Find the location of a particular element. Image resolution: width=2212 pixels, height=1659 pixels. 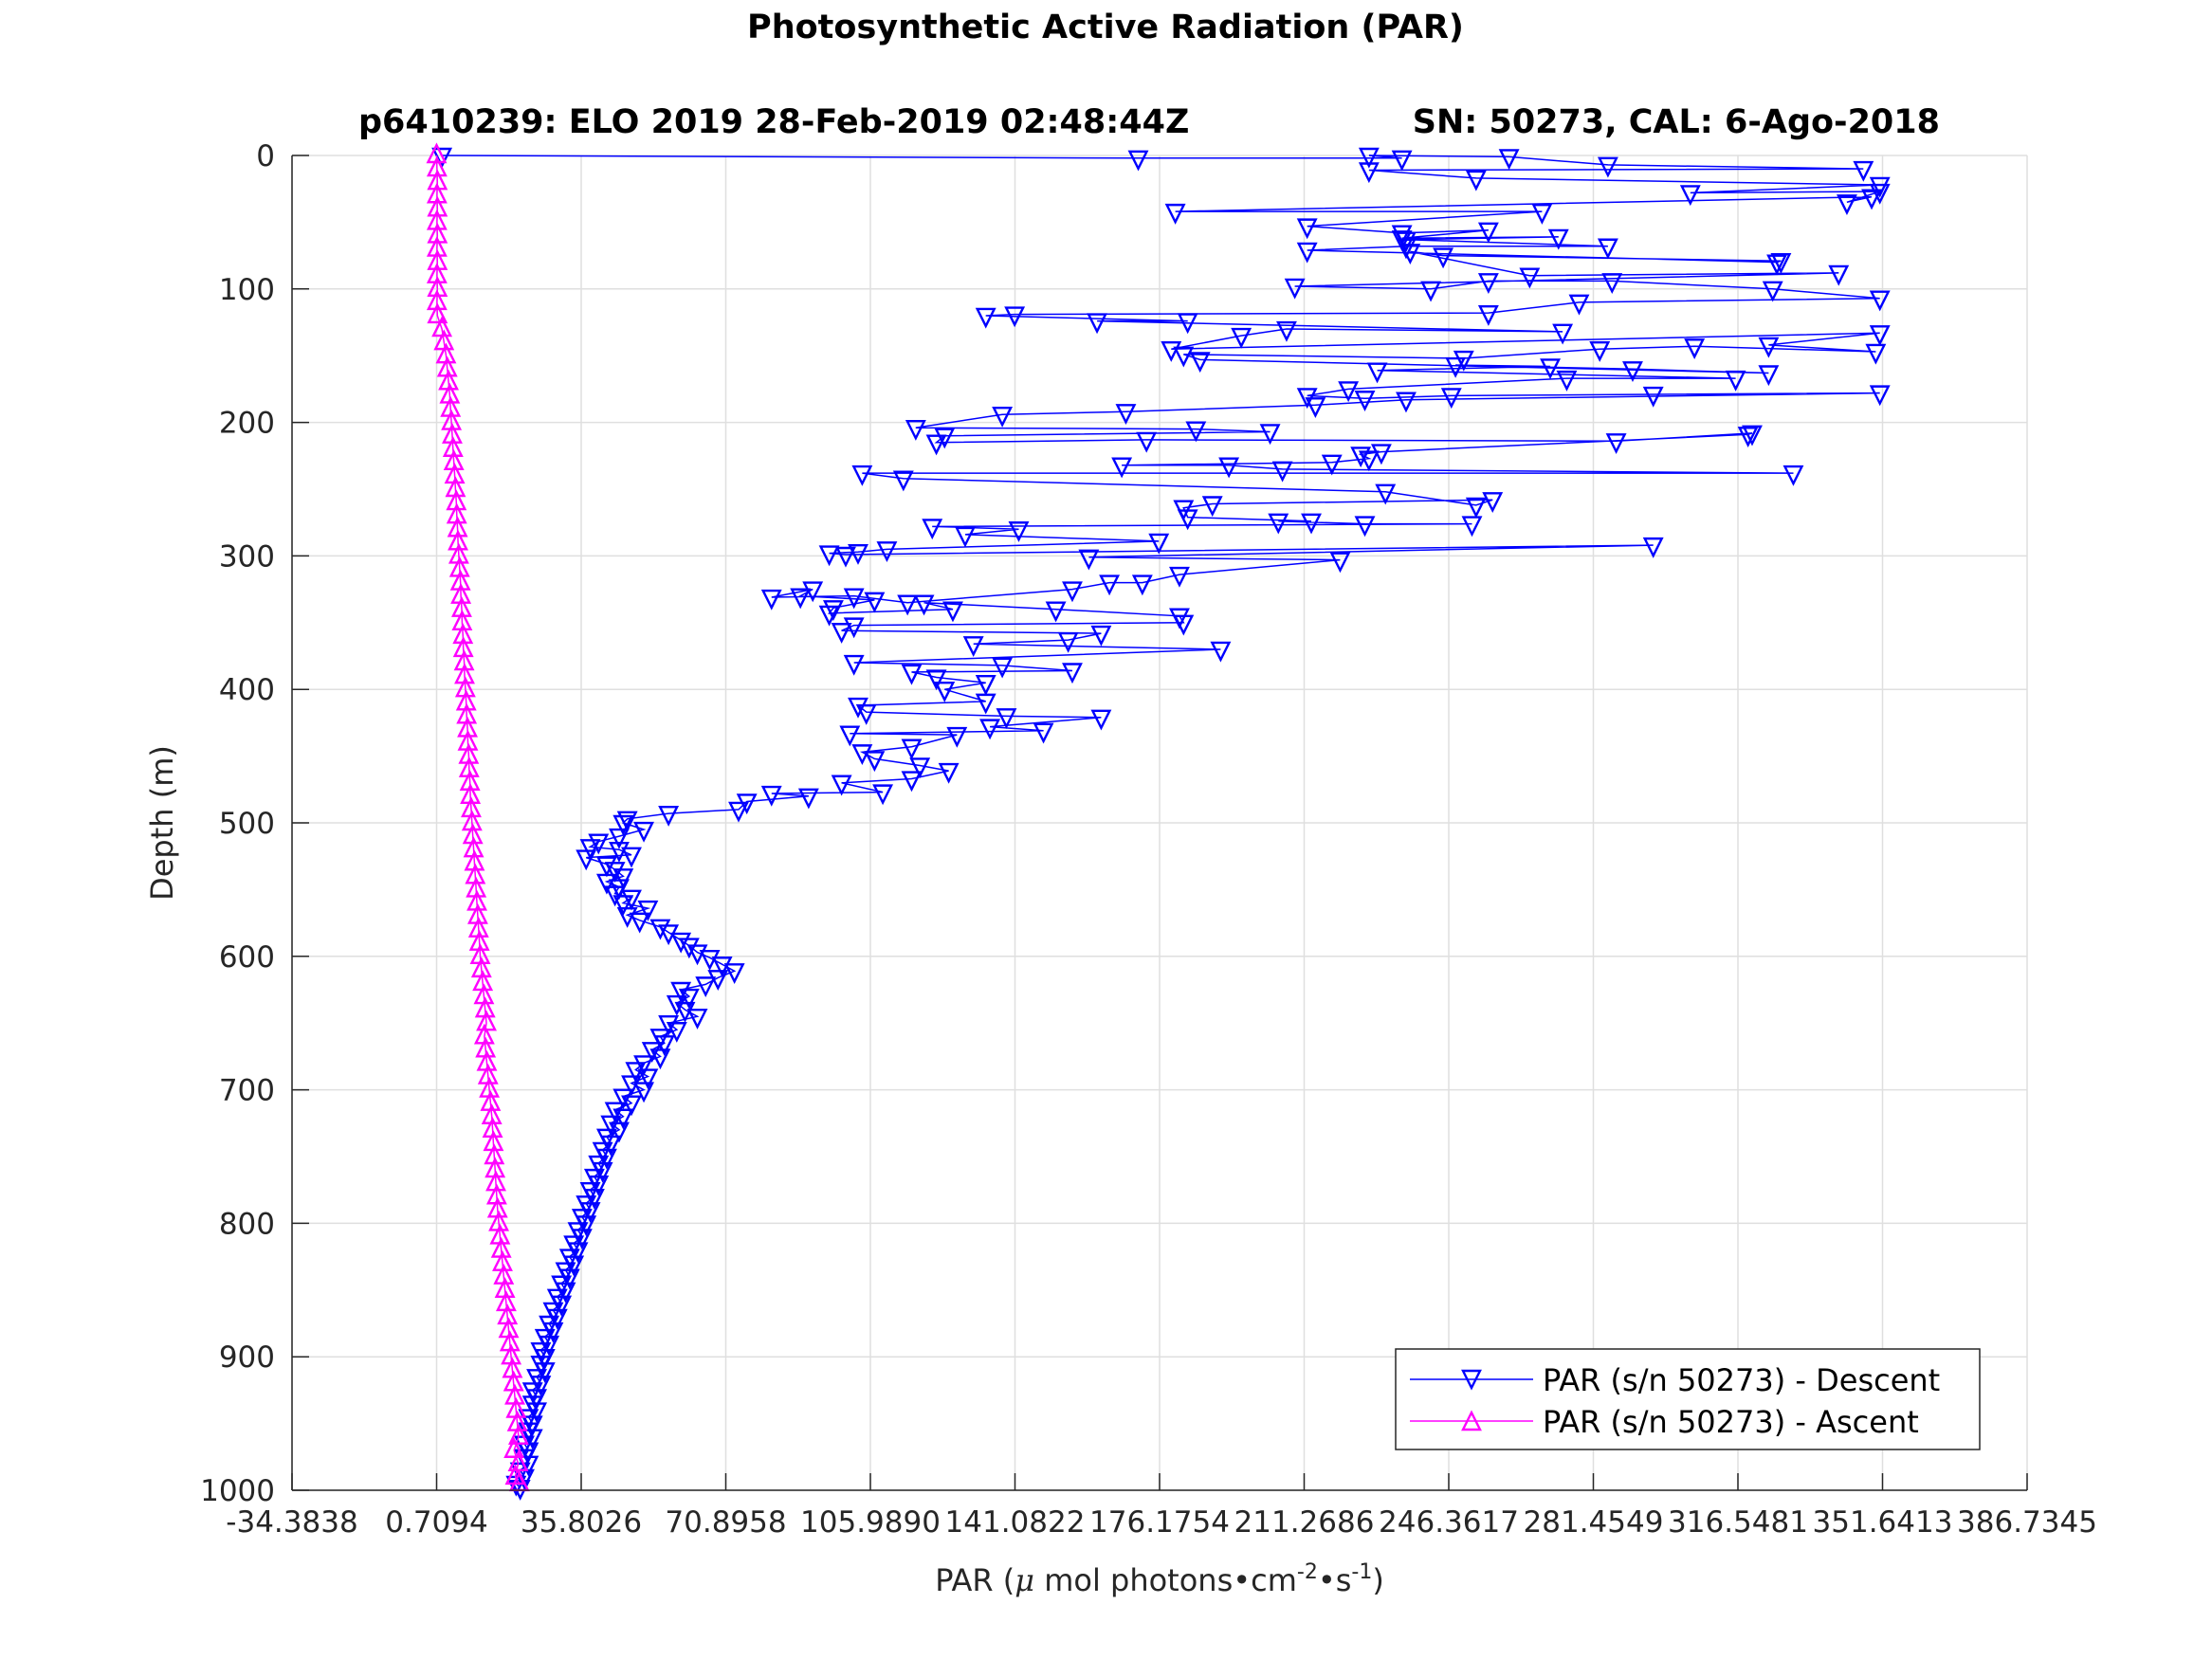

x-tick-label: 141.0822 is located at coordinates (1015, 1522).